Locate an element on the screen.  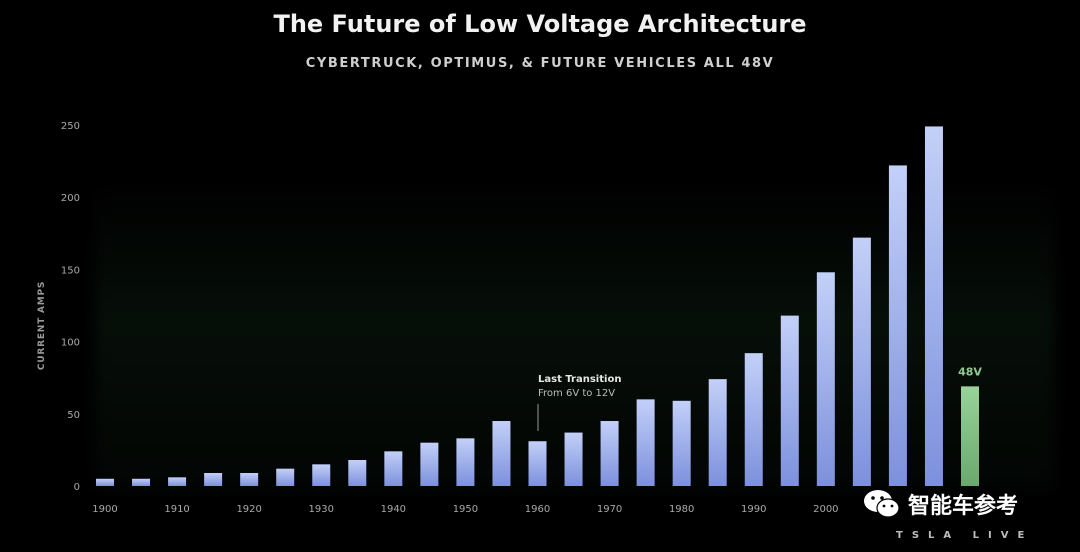
y-tick-label: 50 is located at coordinates (73, 415).